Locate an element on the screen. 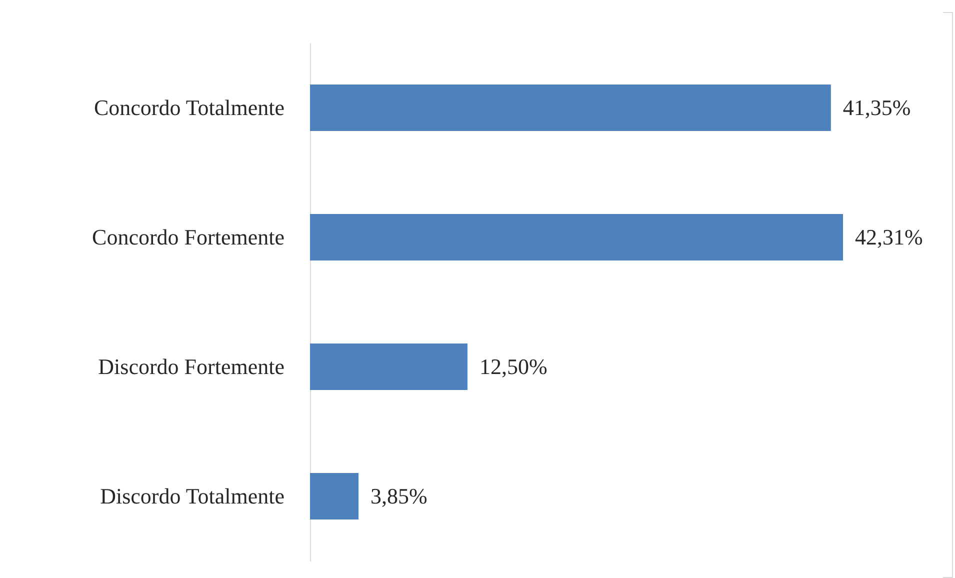 This screenshot has width=955, height=578. y-tick-label: Concordo Totalmente is located at coordinates (189, 107).